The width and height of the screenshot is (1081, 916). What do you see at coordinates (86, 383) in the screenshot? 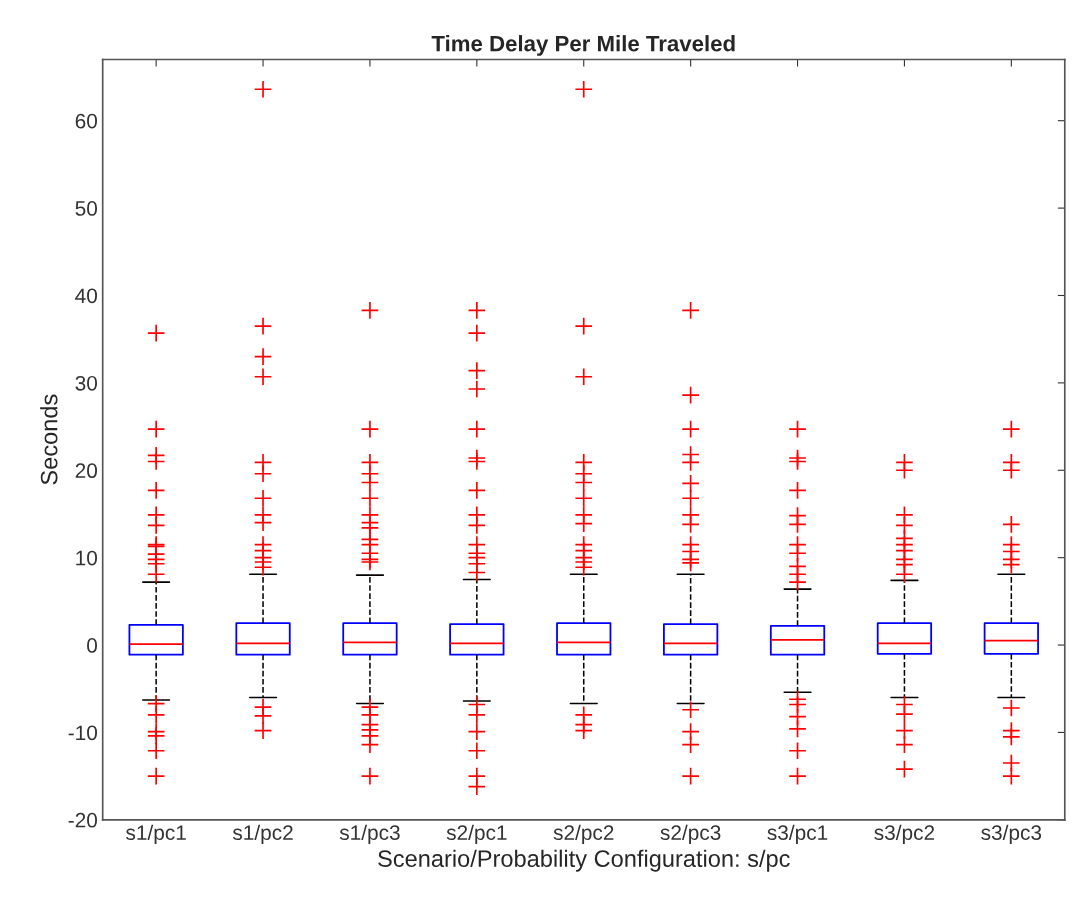
I see `y-tick-label: 30` at bounding box center [86, 383].